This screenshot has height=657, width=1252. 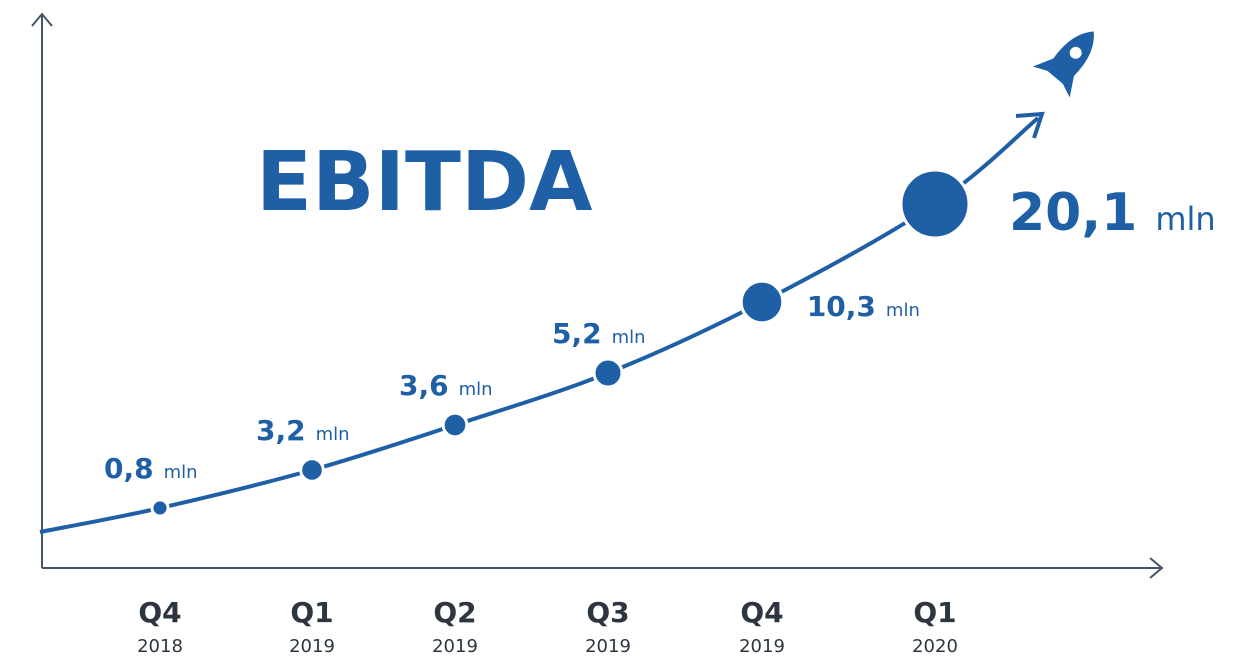 What do you see at coordinates (424, 385) in the screenshot?
I see `value-label: 3,6` at bounding box center [424, 385].